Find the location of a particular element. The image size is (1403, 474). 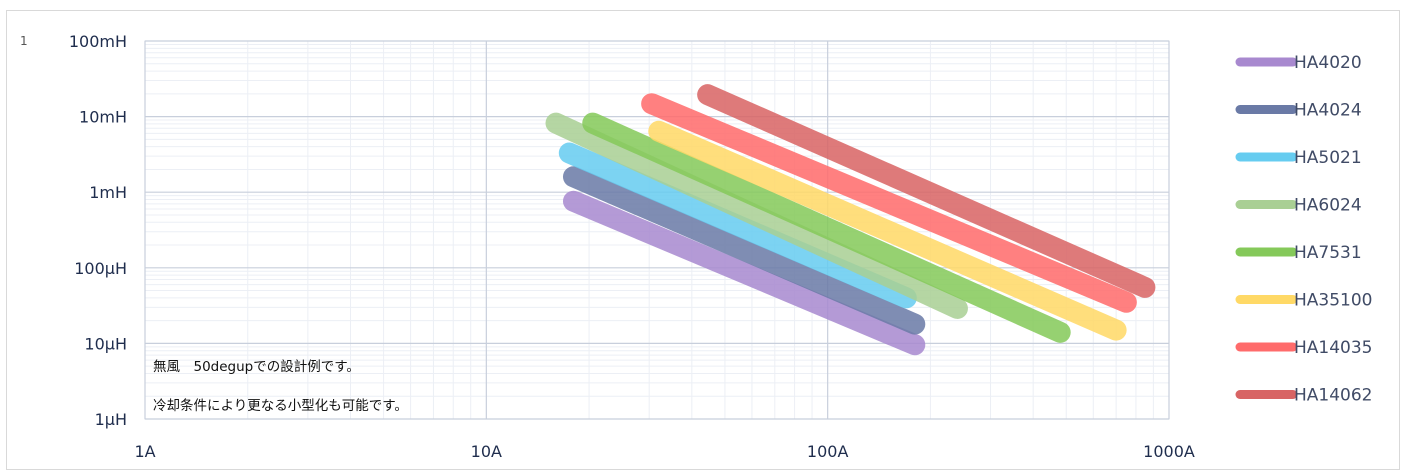

x-tick-label: 1000A is located at coordinates (1169, 451).